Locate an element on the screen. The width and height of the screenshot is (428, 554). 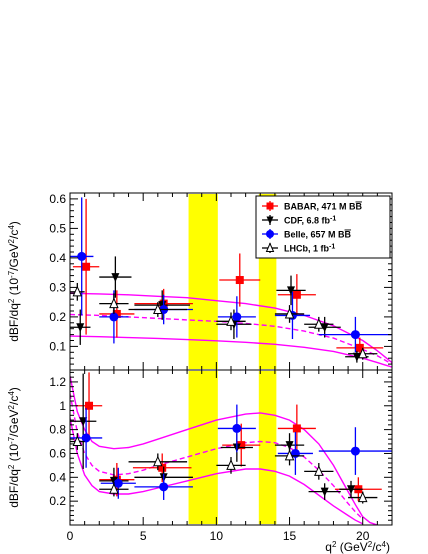
legend-box is located at coordinates (323, 227).